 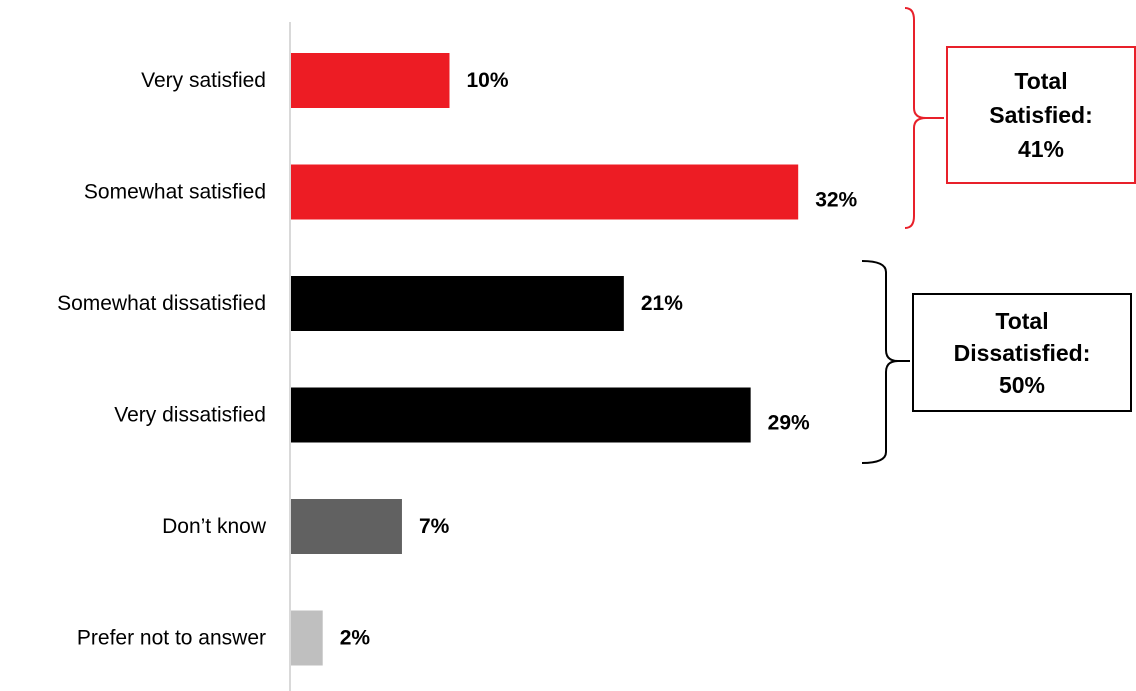 I want to click on callout-value: 41%, so click(x=1041, y=149).